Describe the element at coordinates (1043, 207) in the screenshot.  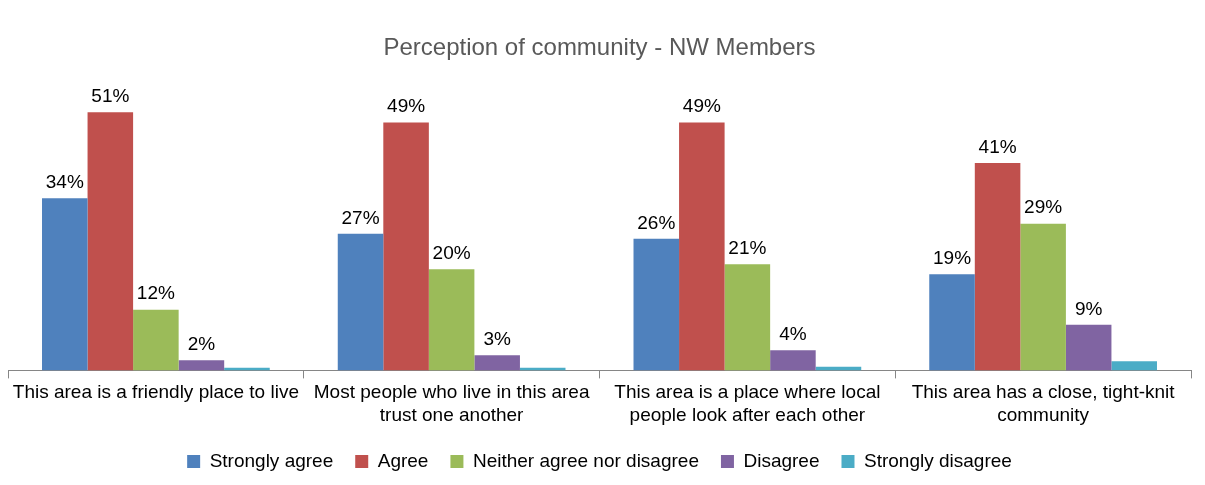
I see `data-label: 29%` at that location.